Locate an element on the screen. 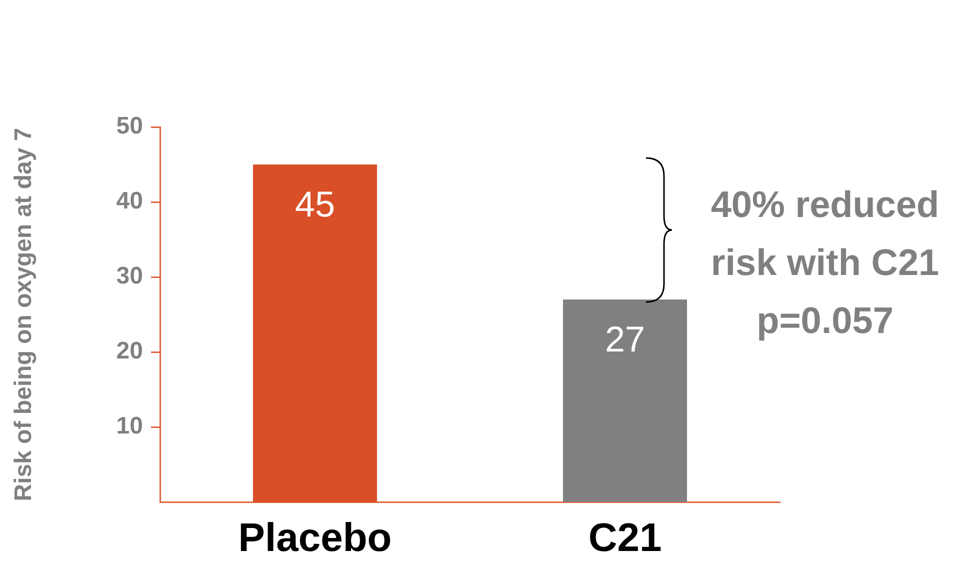 Image resolution: width=961 pixels, height=566 pixels. y-tick-label: 20 is located at coordinates (129, 351).